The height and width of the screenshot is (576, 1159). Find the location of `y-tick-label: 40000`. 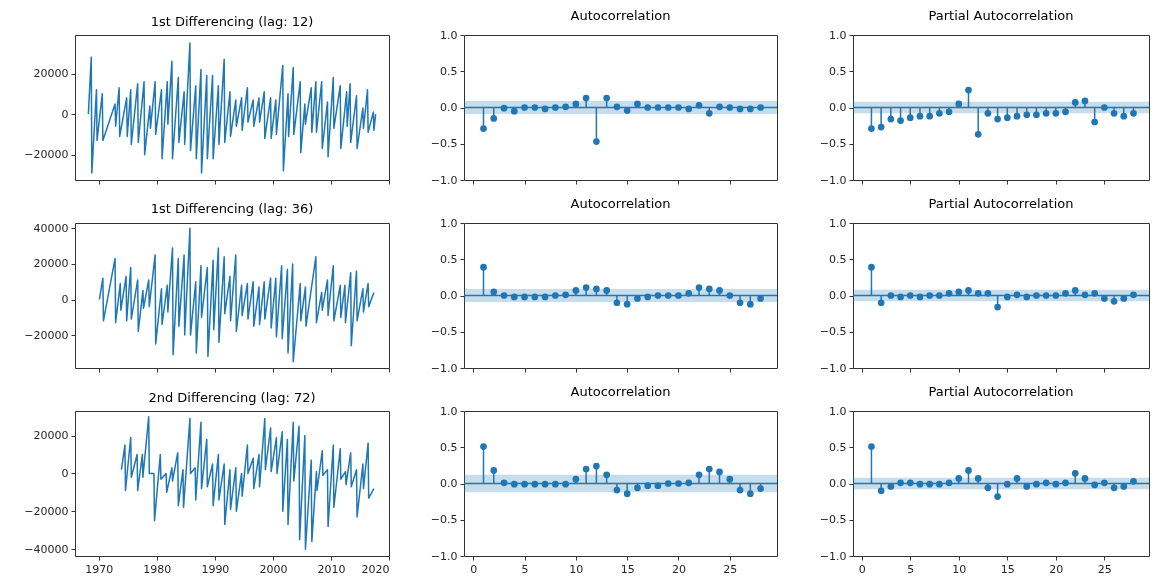

y-tick-label: 40000 is located at coordinates (51, 228).